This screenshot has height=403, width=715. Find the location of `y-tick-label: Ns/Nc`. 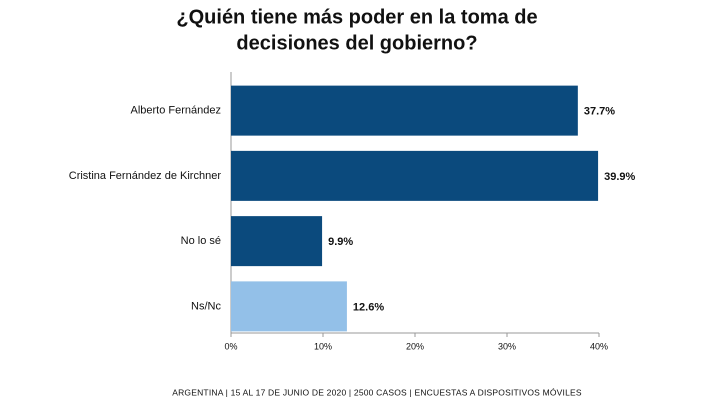

y-tick-label: Ns/Nc is located at coordinates (206, 306).